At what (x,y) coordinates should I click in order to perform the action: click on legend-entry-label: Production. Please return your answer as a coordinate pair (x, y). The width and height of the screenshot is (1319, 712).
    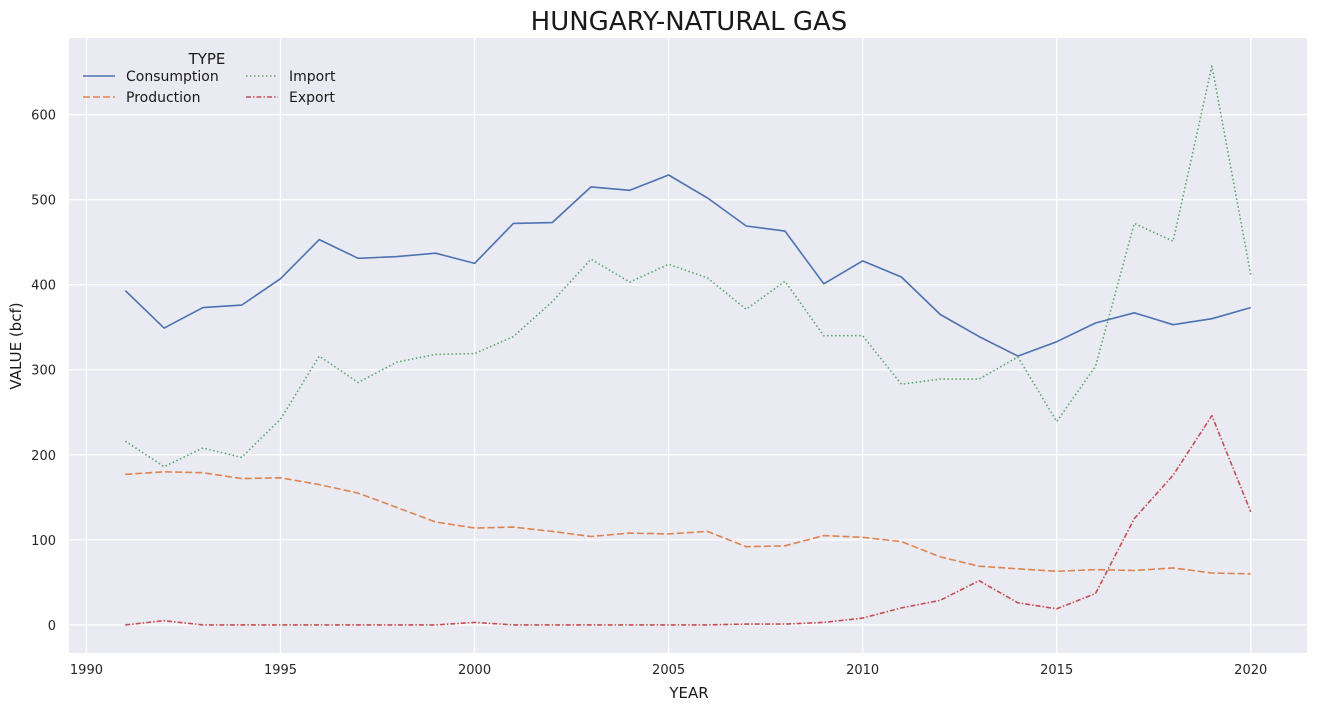
    Looking at the image, I should click on (163, 98).